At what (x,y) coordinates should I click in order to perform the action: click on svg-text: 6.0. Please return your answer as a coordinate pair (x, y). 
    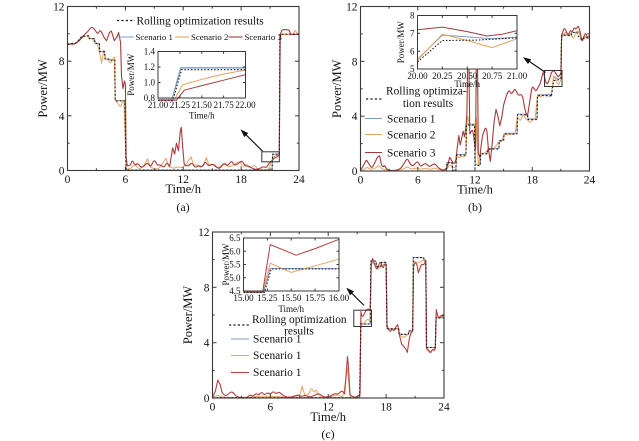
    Looking at the image, I should click on (235, 251).